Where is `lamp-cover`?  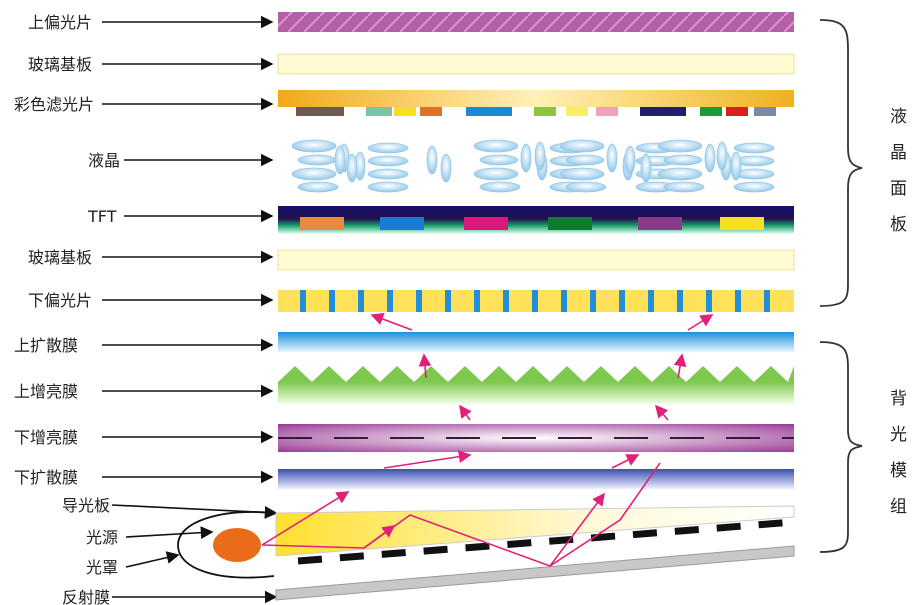
lamp-cover is located at coordinates (226, 545).